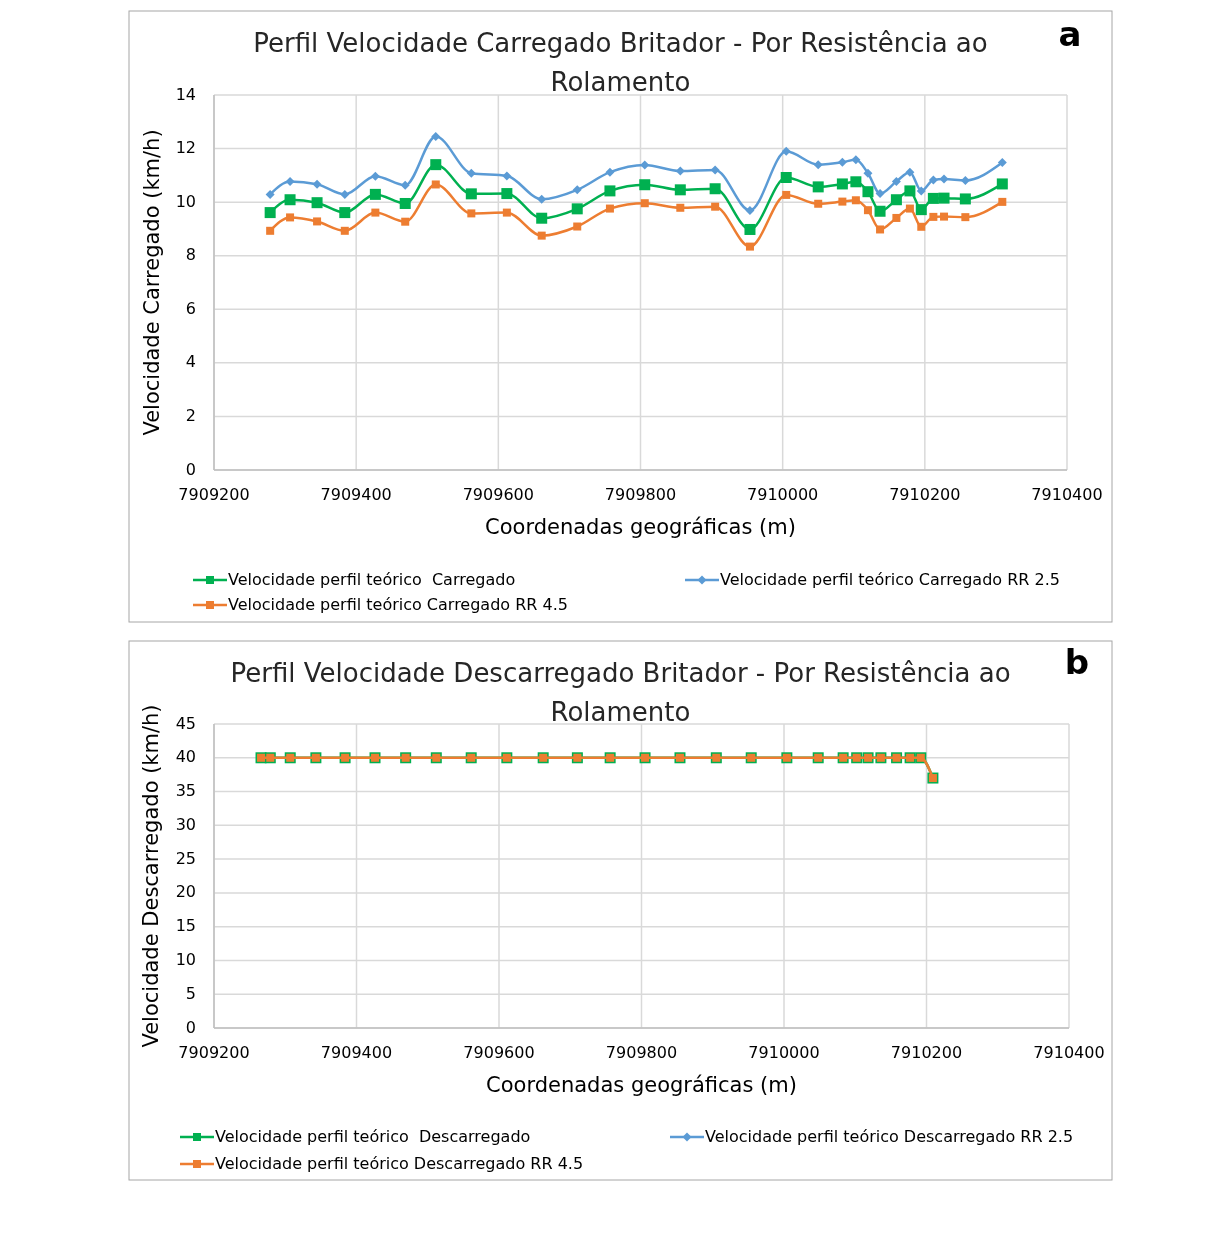  What do you see at coordinates (152, 282) in the screenshot?
I see `y-axis-title: Velocidade Carregado (km/h)` at bounding box center [152, 282].